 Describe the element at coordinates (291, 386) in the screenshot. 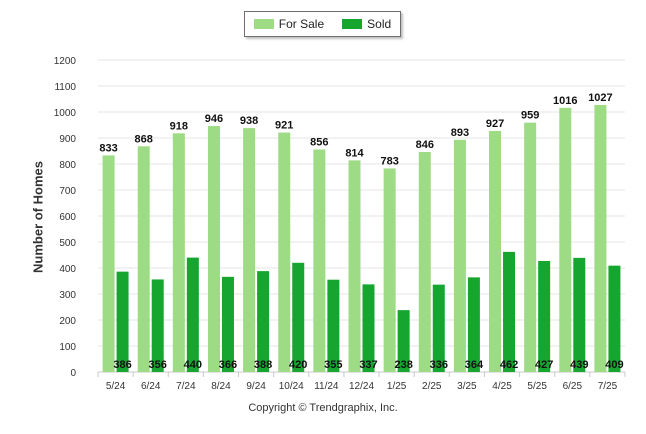

I see `x-tick-label: 10/24` at that location.